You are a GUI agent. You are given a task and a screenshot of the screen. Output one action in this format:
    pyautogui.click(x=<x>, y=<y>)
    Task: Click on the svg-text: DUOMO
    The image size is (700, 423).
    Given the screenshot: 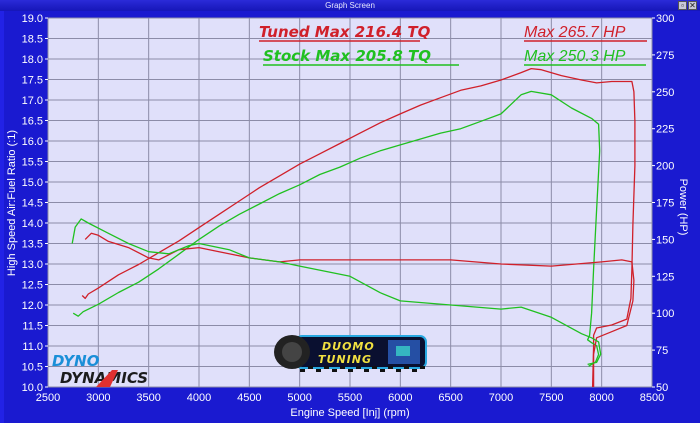 What is the action you would take?
    pyautogui.click(x=348, y=346)
    